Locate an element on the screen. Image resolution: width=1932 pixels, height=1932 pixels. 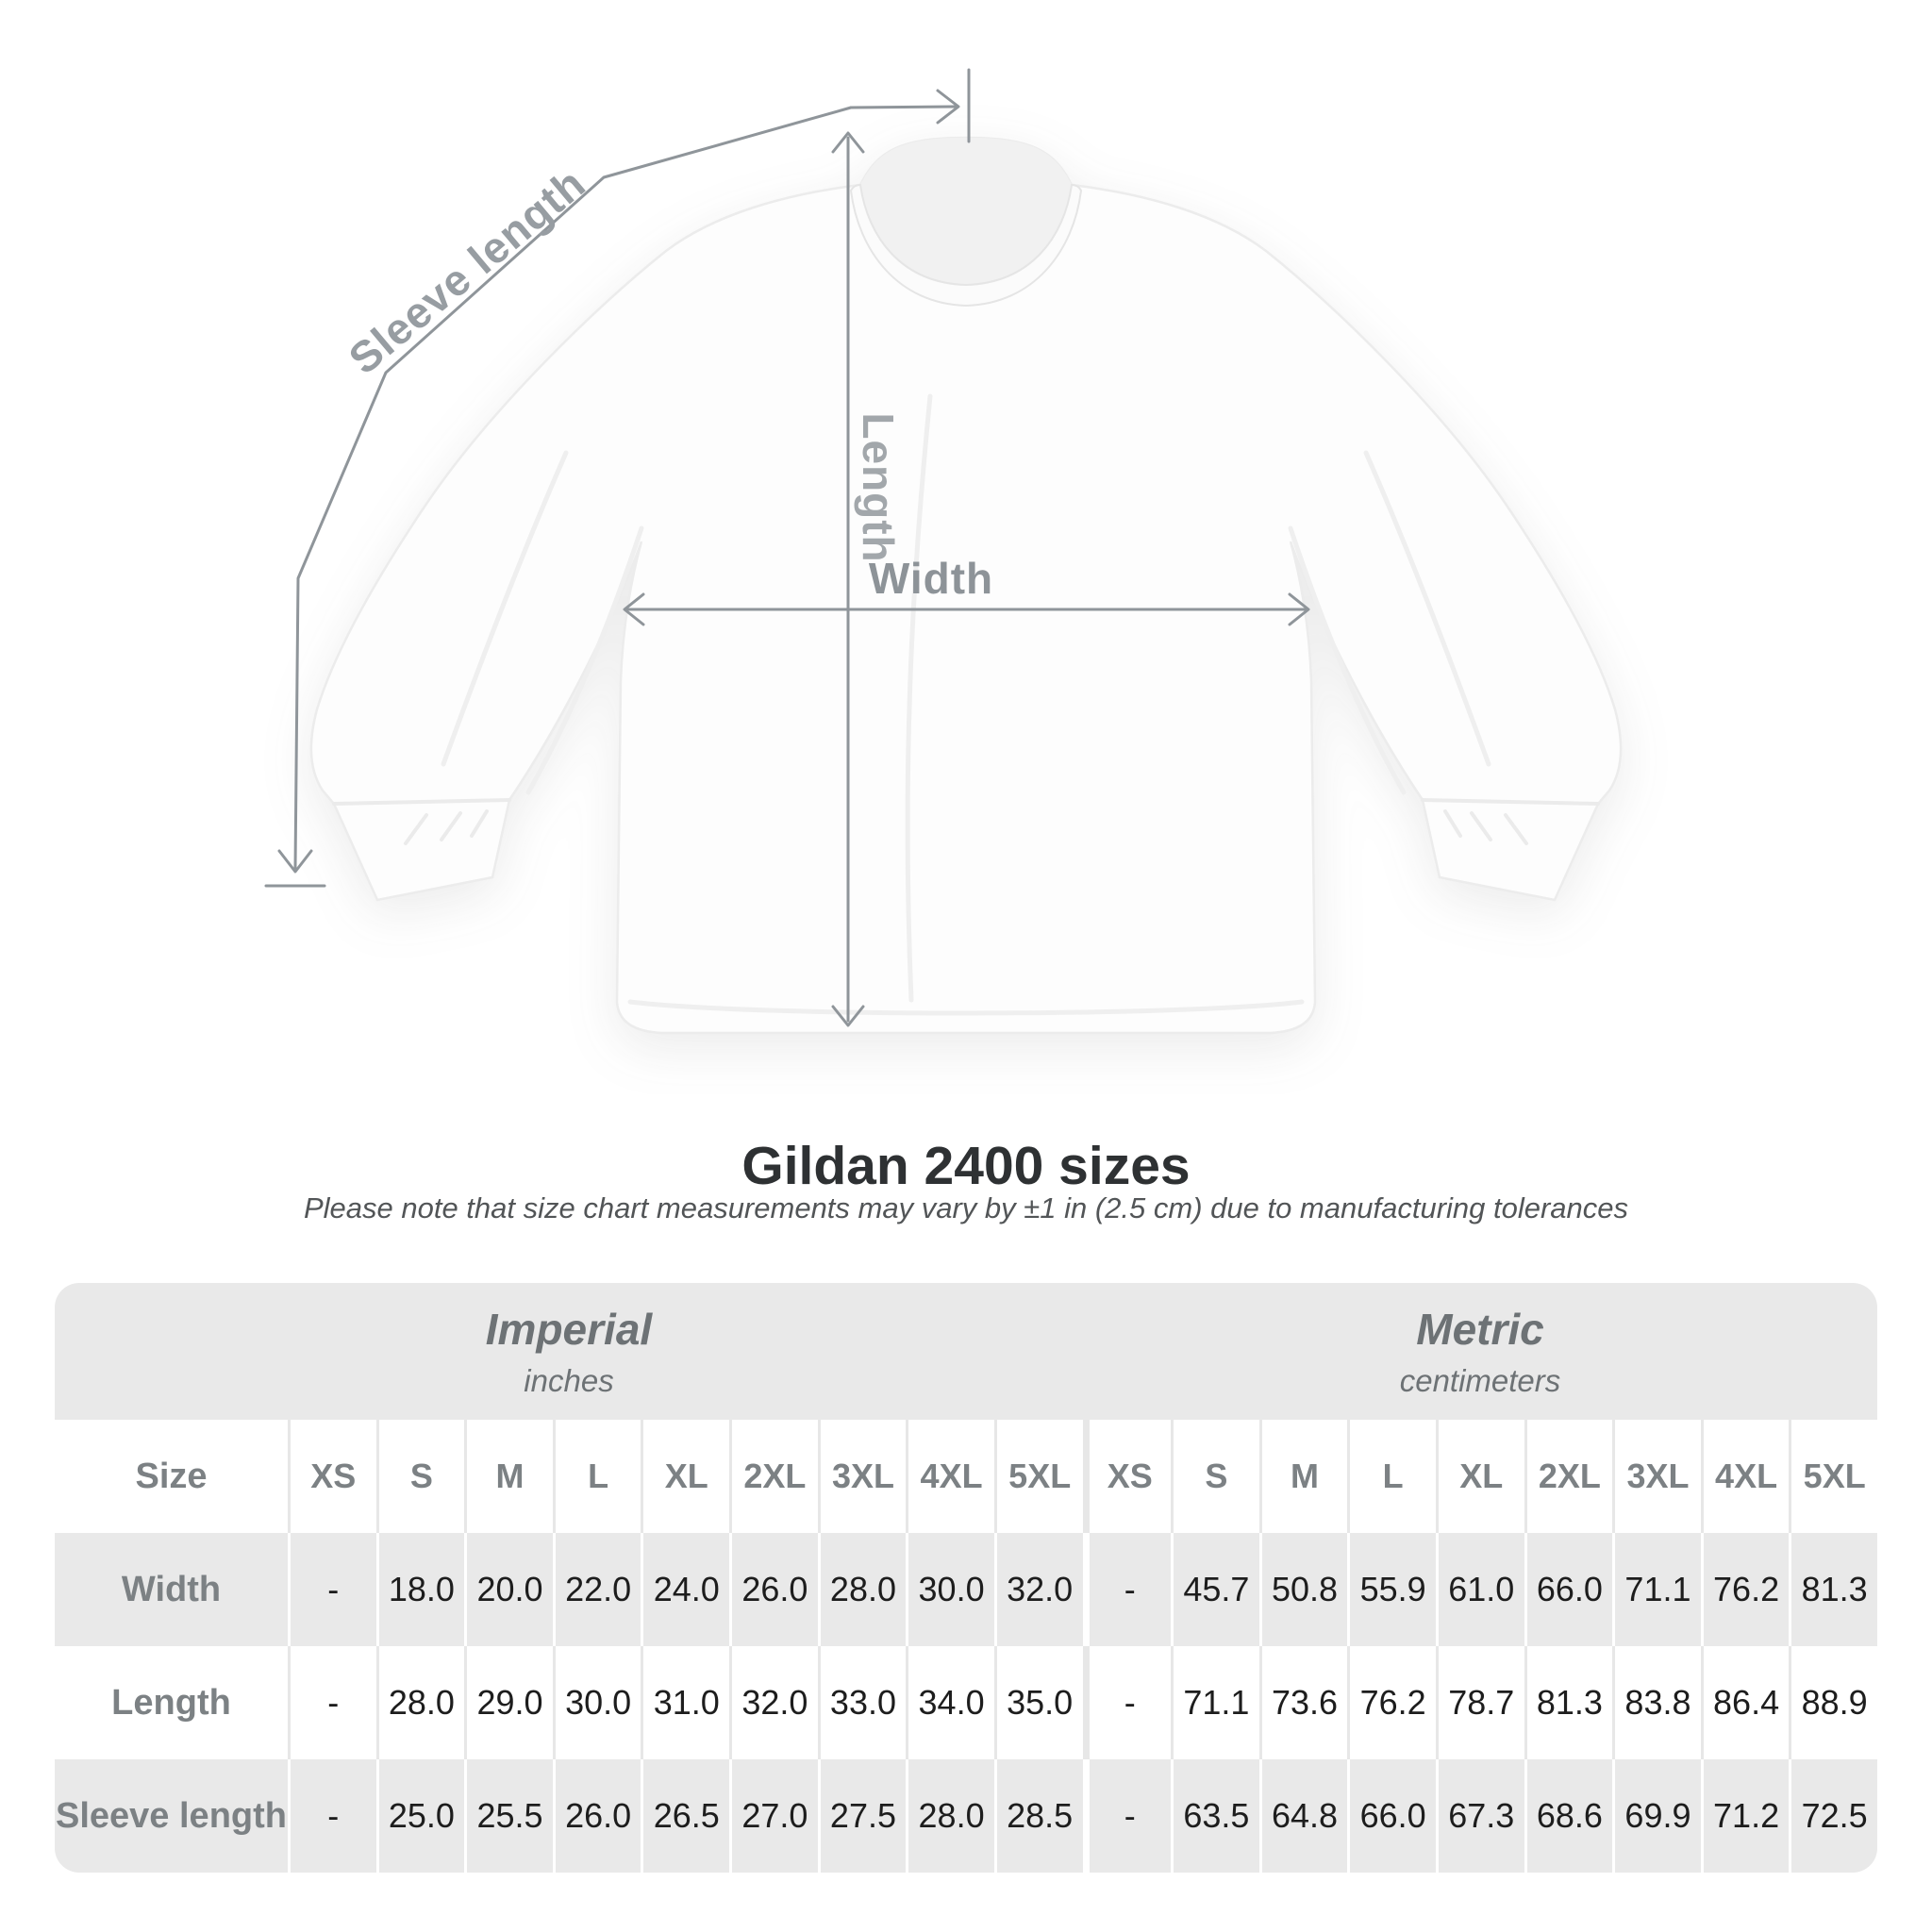
cell-width-metric-2xl: 66.0 is located at coordinates (1569, 1589).